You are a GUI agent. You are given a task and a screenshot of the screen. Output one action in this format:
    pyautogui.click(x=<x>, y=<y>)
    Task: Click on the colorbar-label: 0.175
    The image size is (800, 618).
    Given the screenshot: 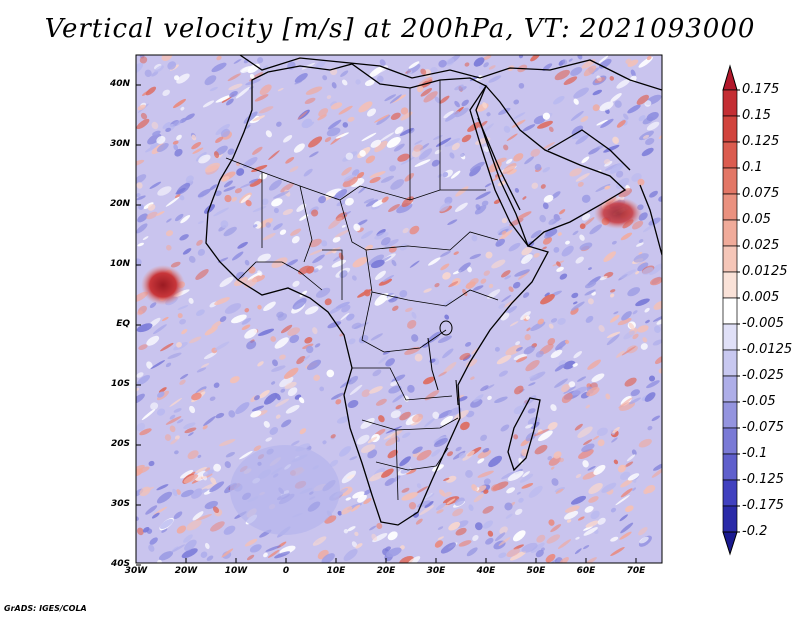 What is the action you would take?
    pyautogui.click(x=761, y=89)
    